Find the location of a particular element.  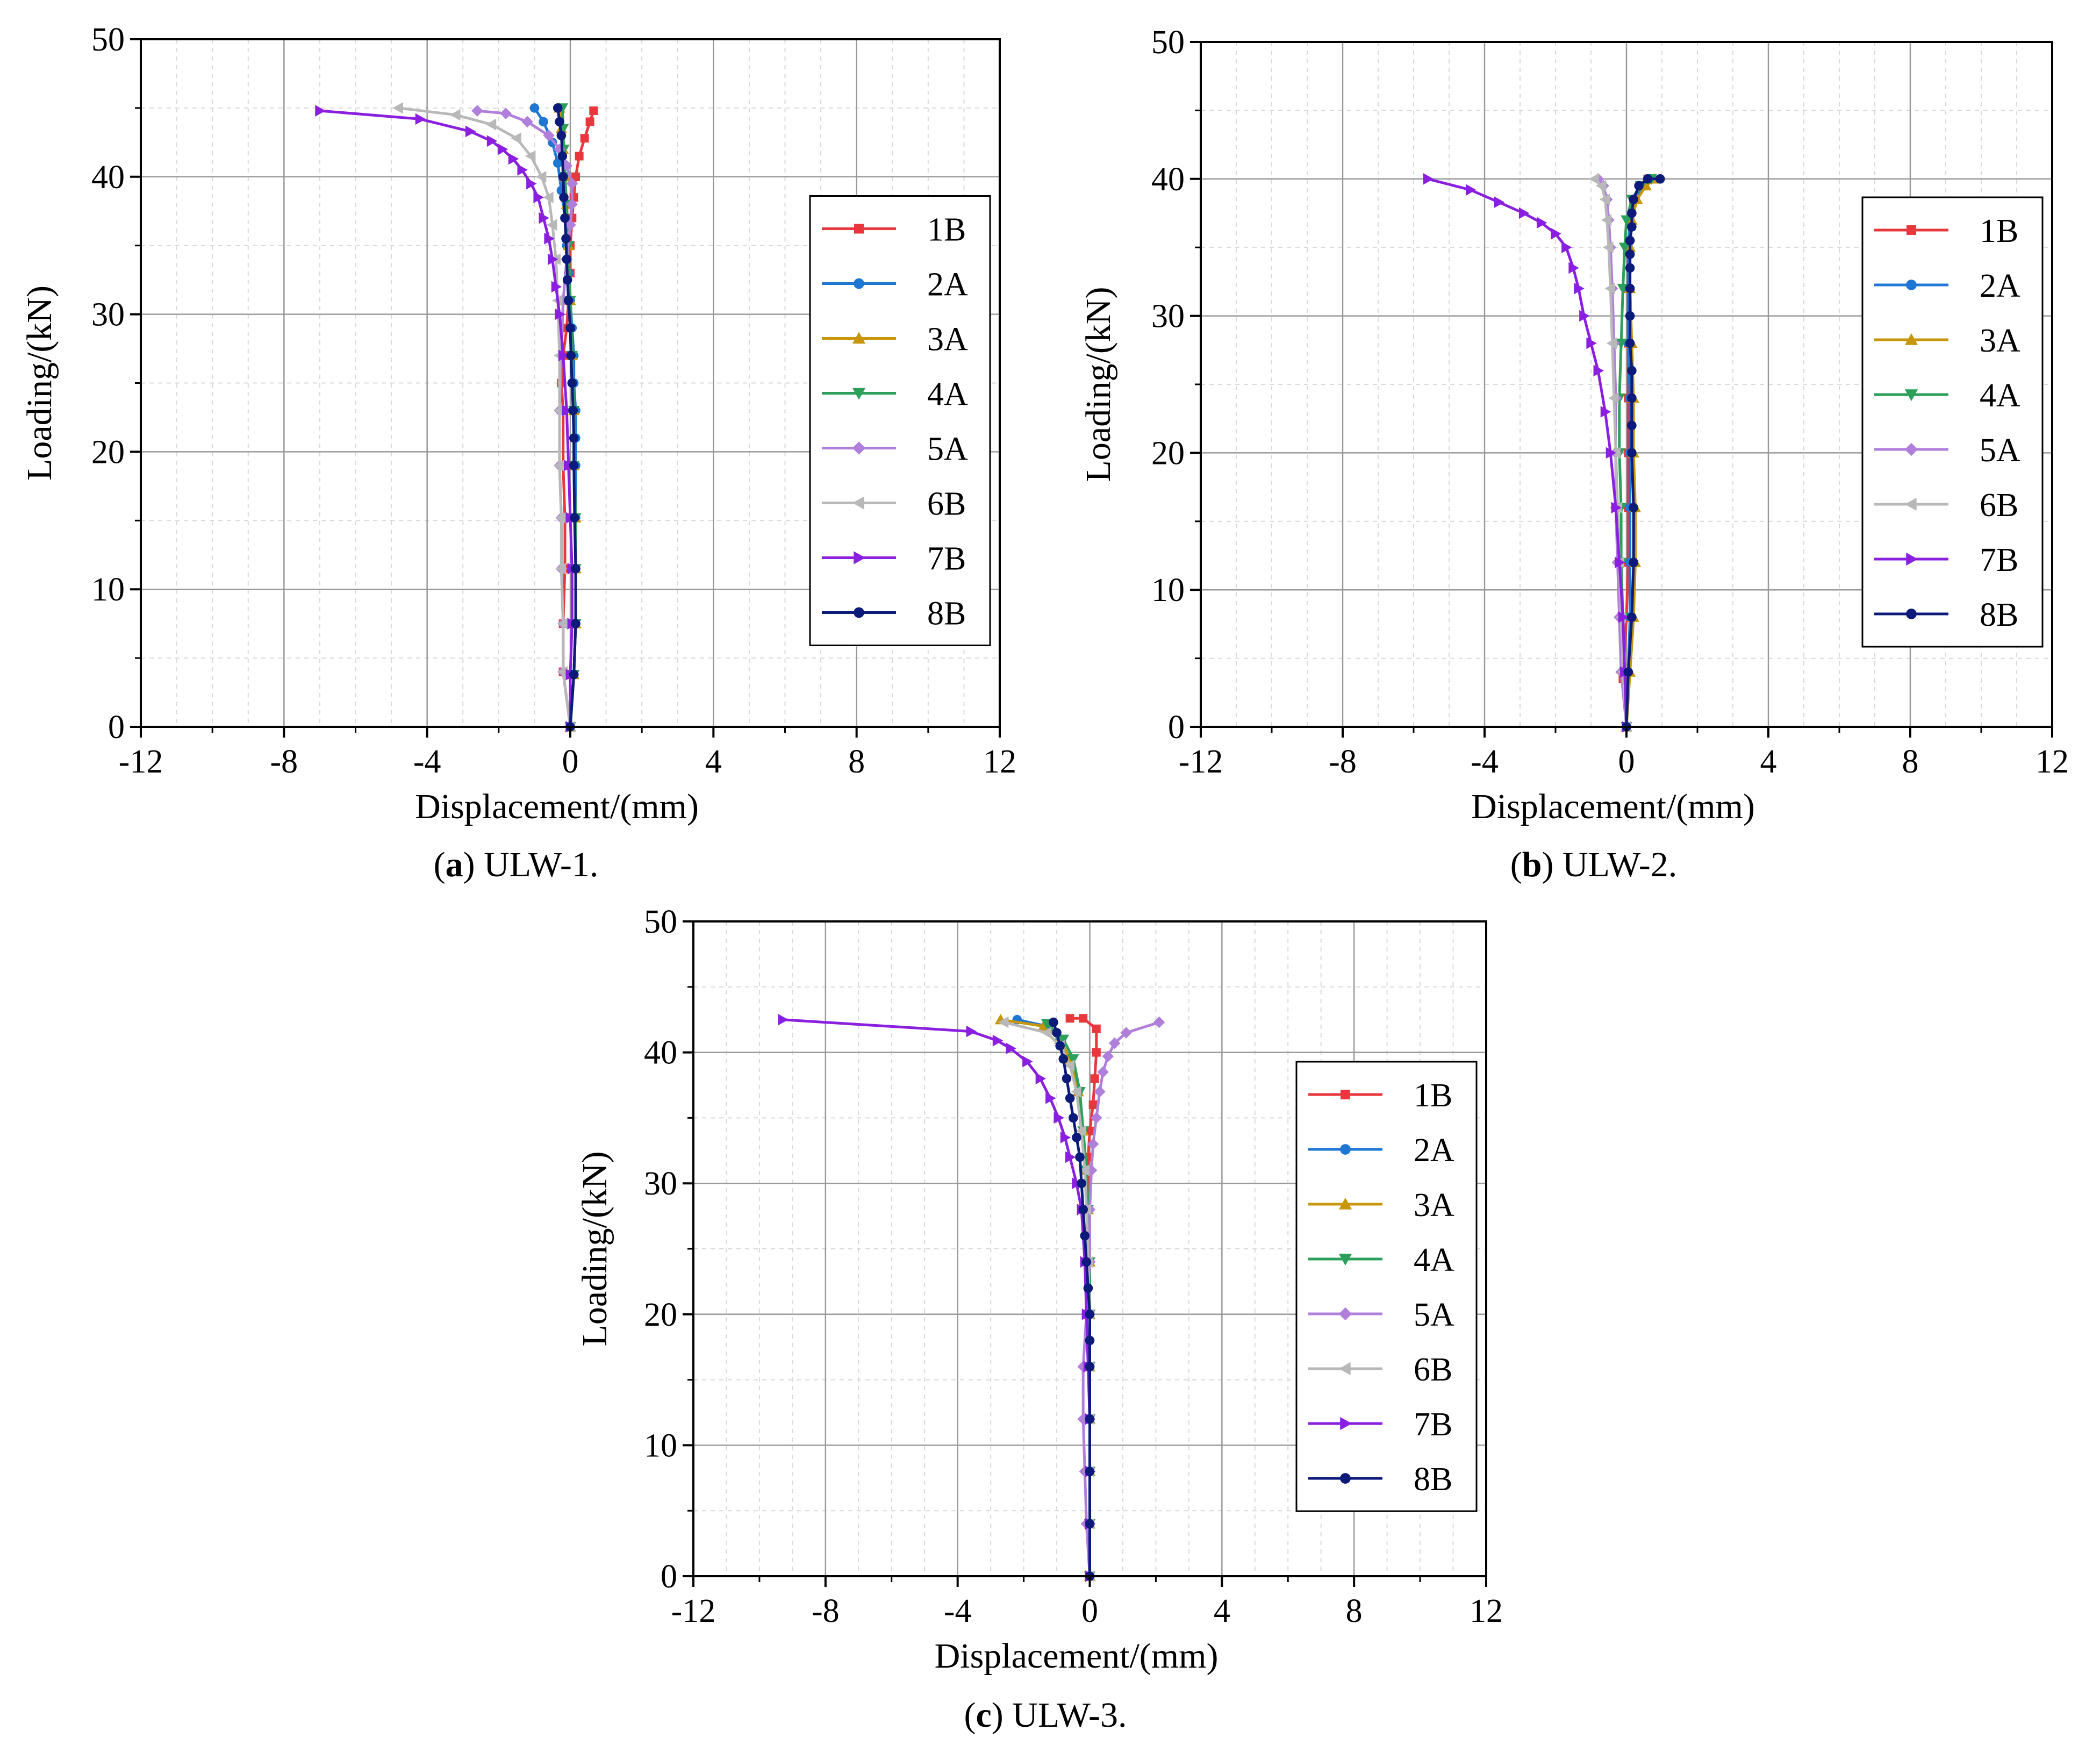

legend-label-2a: 2A is located at coordinates (1434, 1150).